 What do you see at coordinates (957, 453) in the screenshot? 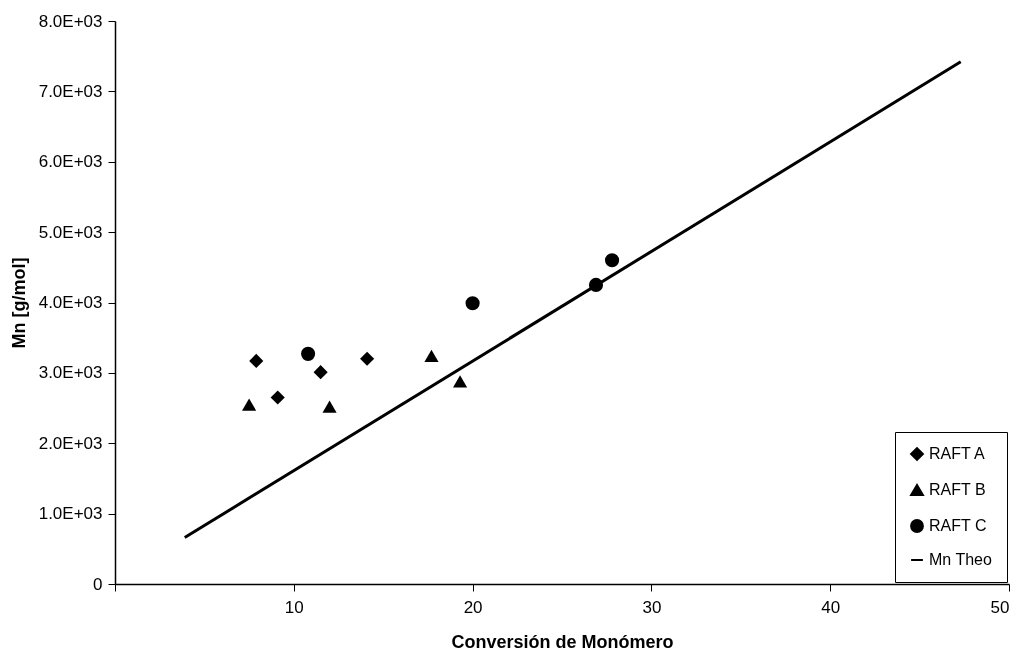
I see `legend-label: RAFT A` at bounding box center [957, 453].